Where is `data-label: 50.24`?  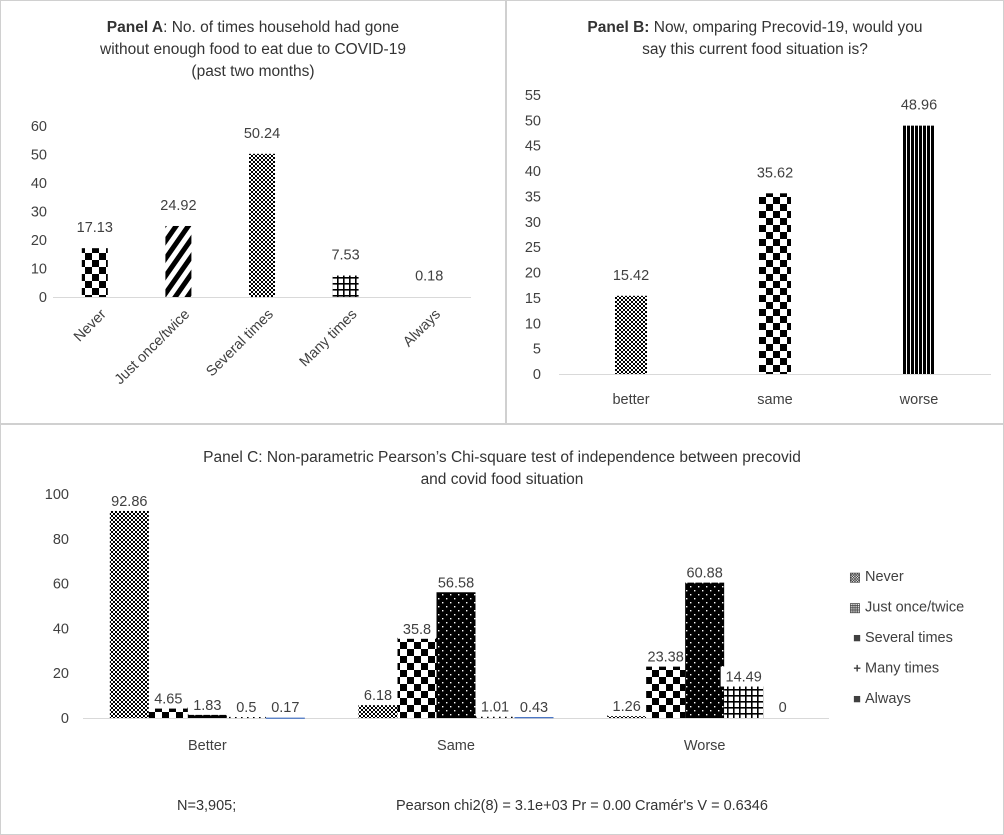
data-label: 50.24 is located at coordinates (262, 134).